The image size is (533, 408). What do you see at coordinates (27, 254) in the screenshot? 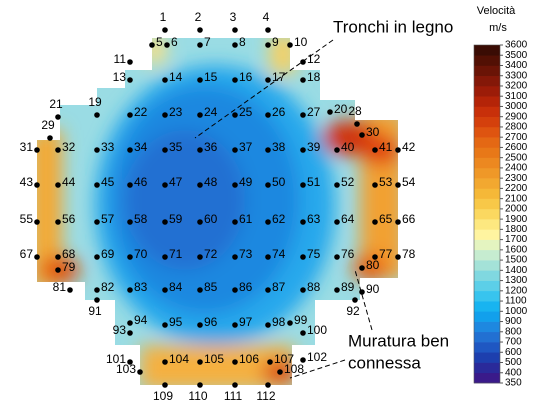
I see `point-label: 67` at bounding box center [27, 254].